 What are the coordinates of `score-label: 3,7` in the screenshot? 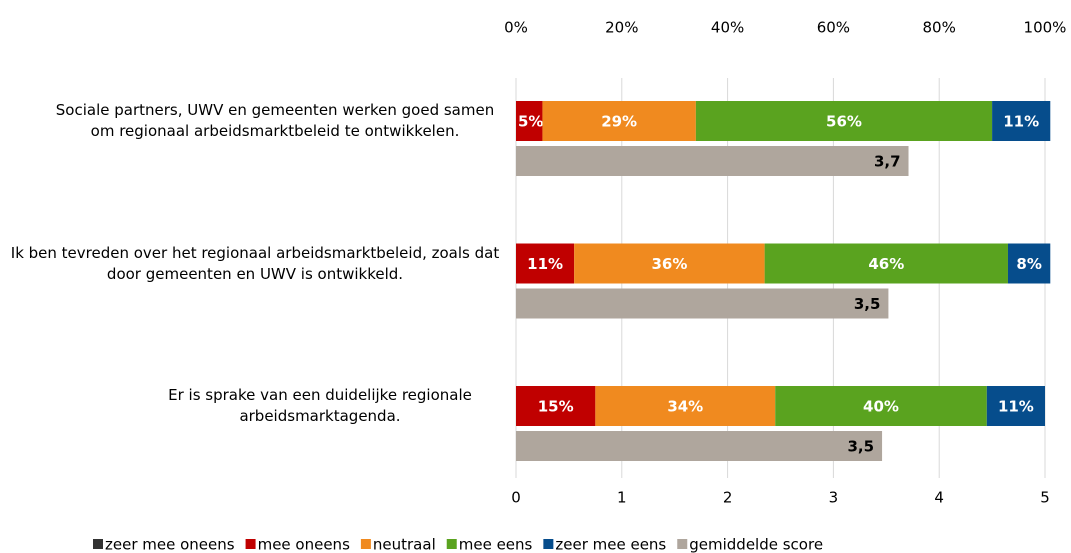 It's located at (887, 162).